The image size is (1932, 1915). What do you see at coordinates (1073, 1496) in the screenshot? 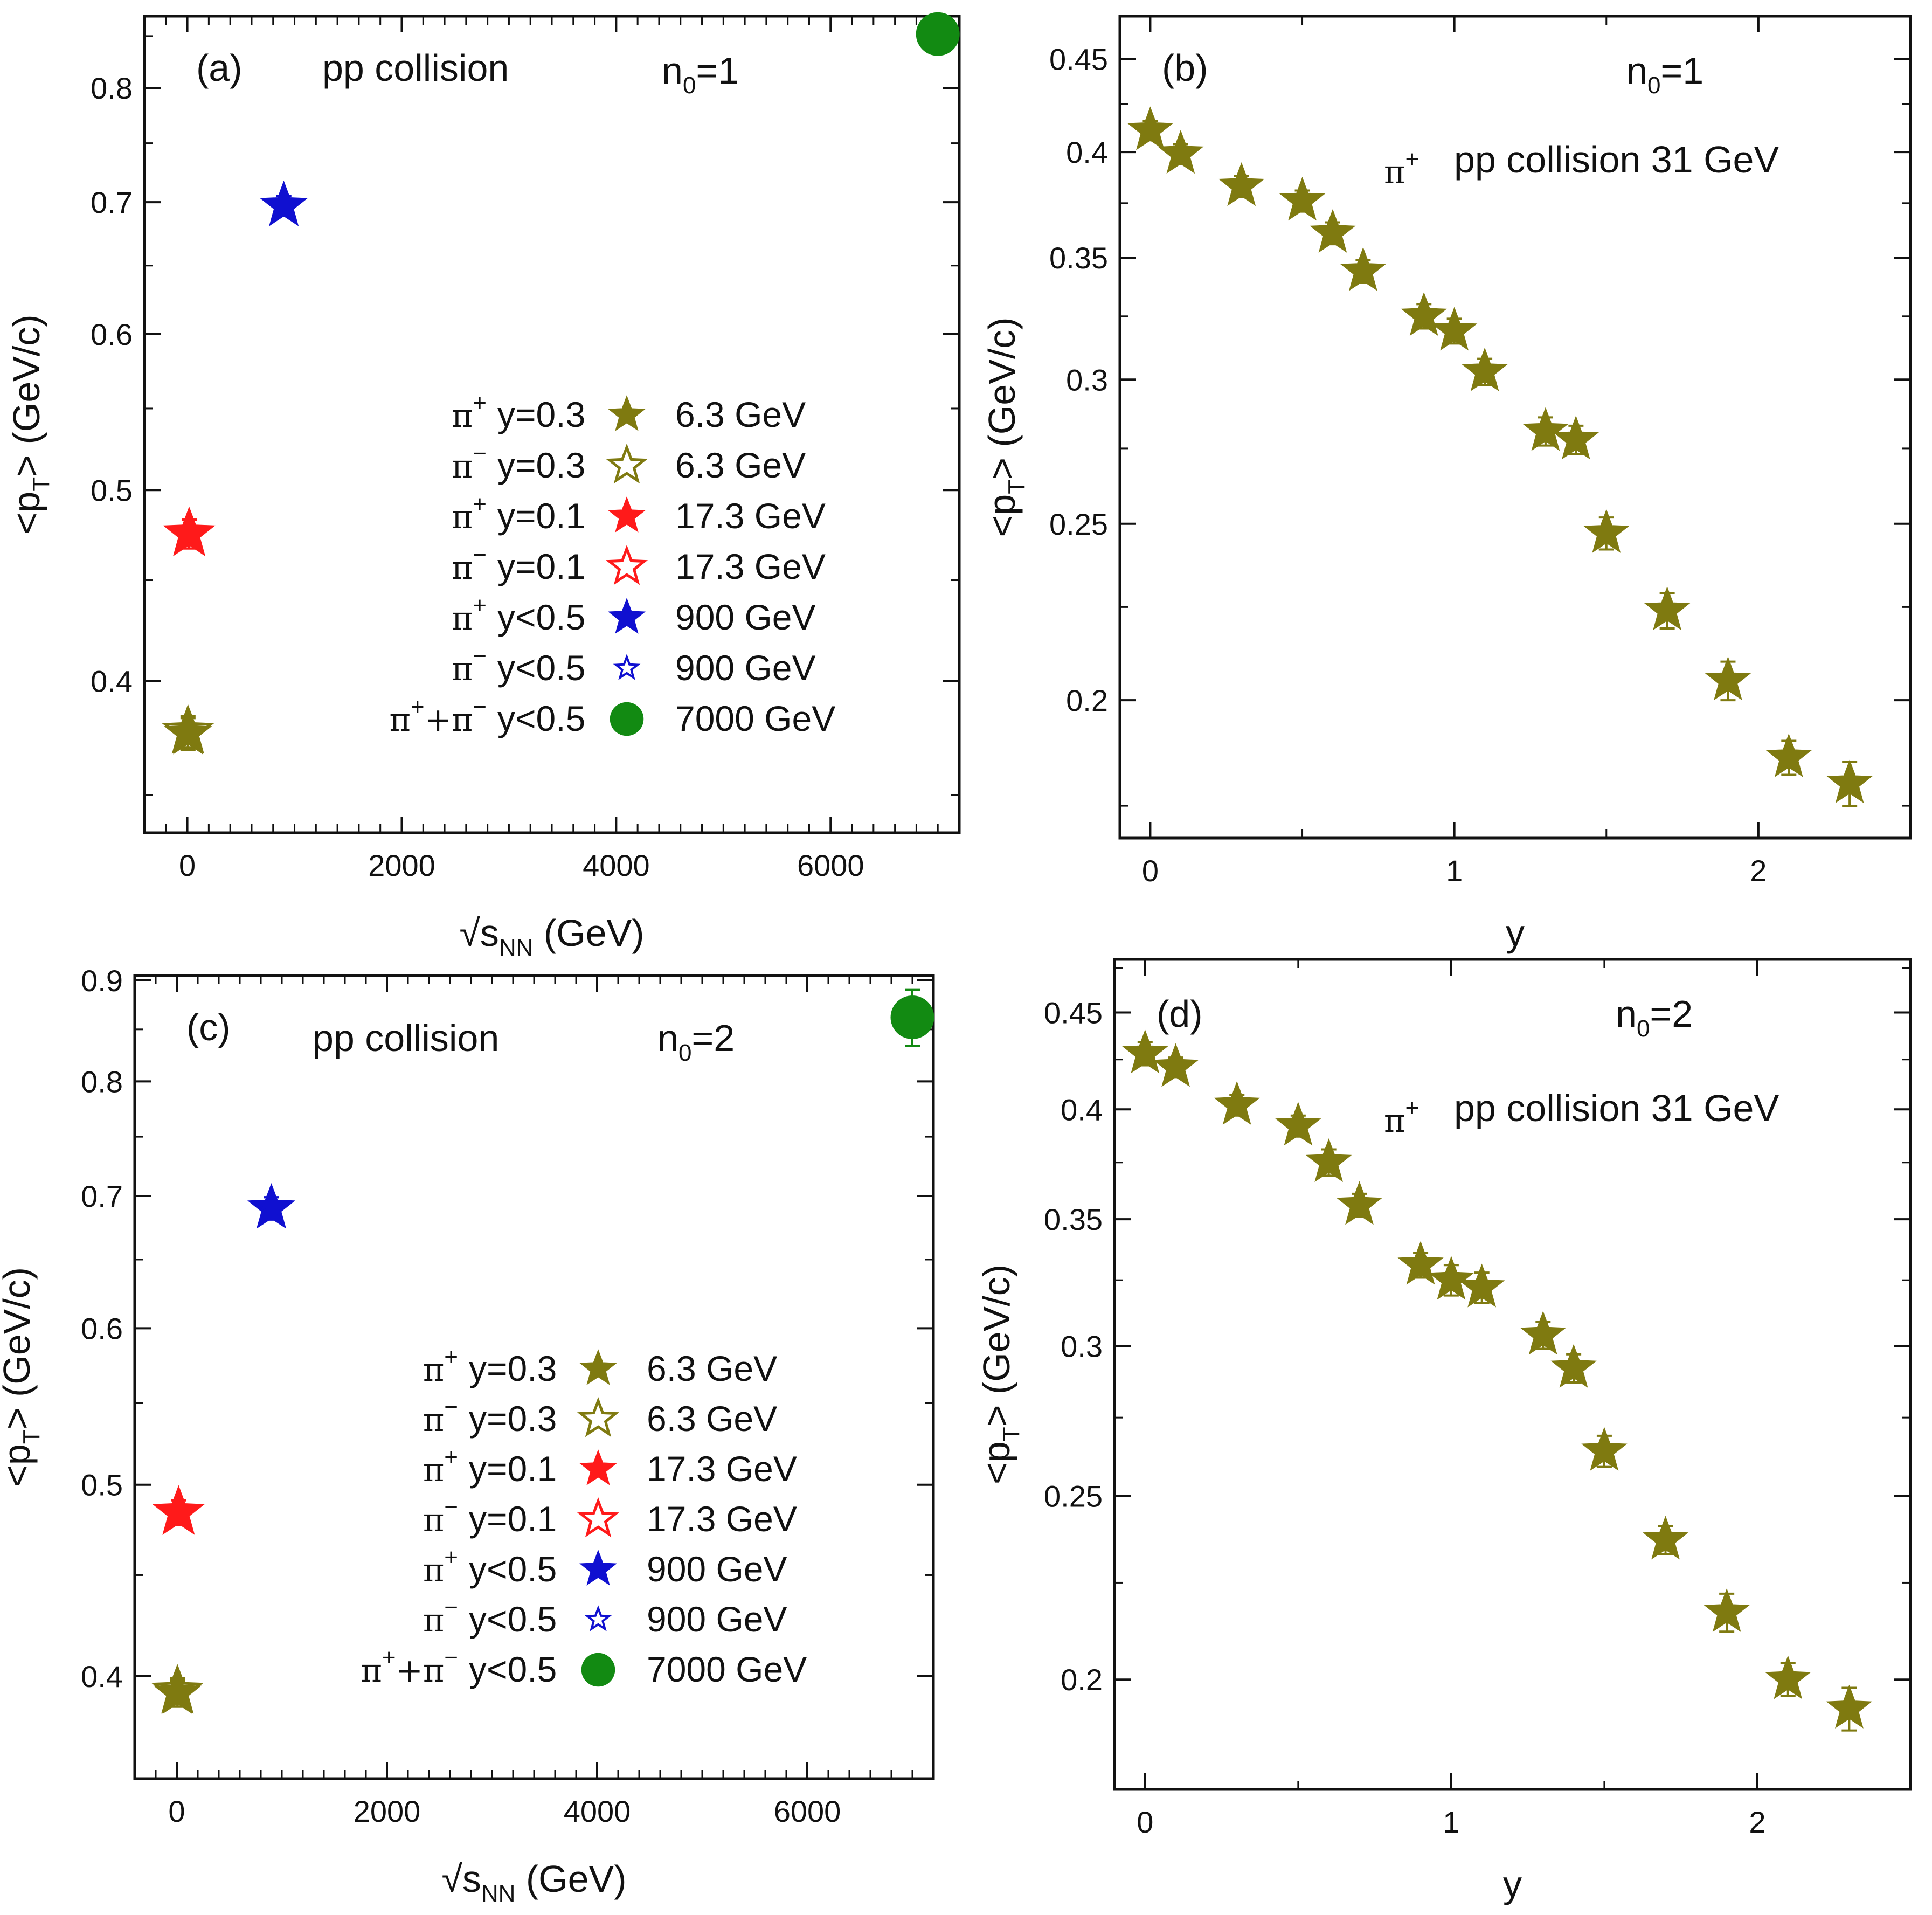
I see `y-tick-label: 0.25` at bounding box center [1073, 1496].